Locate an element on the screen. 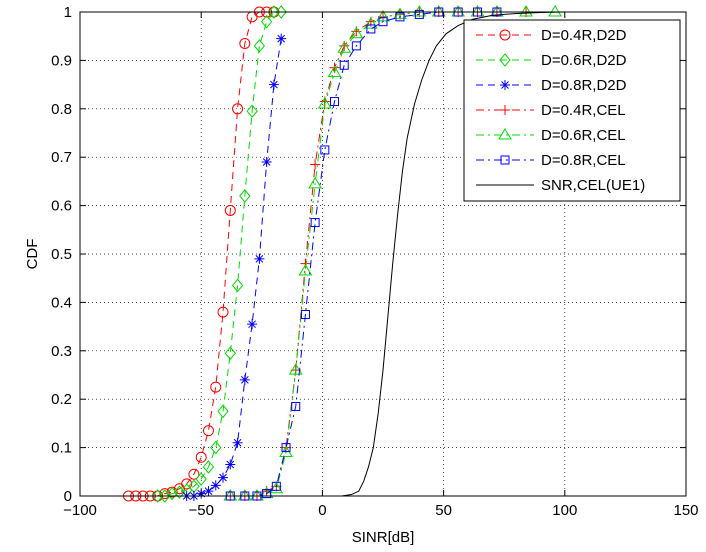  y-tick-label: 0.3 is located at coordinates (61, 351).